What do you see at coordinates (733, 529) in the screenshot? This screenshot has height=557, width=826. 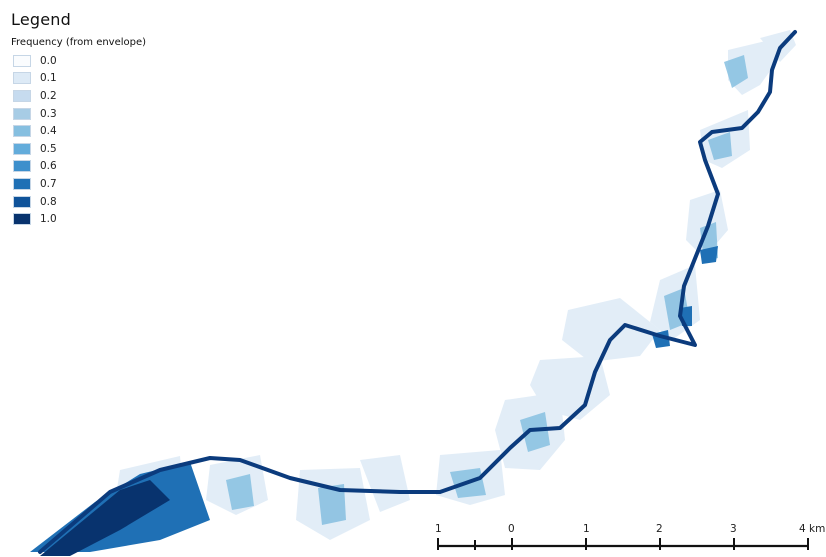 I see `scale-tick-label: 3` at bounding box center [733, 529].